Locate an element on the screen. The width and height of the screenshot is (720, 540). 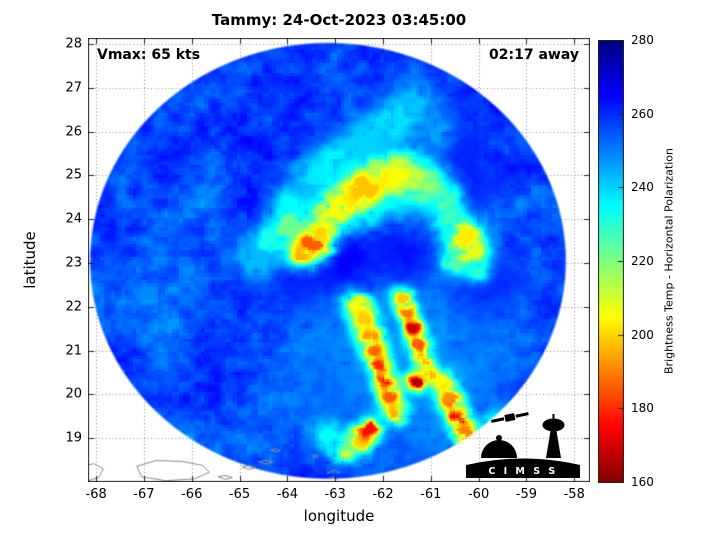
cimss-logo: C I M S S is located at coordinates (523, 445).